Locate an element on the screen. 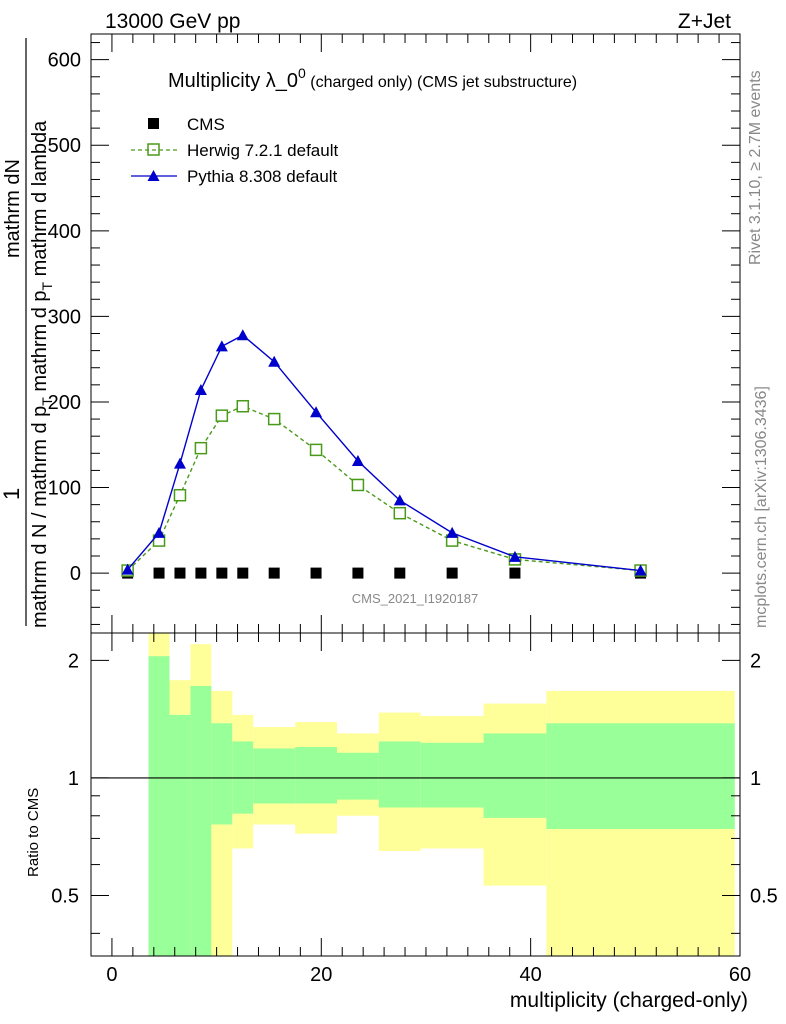  ratio-ytick-label-right: 0.5 is located at coordinates (764, 897).